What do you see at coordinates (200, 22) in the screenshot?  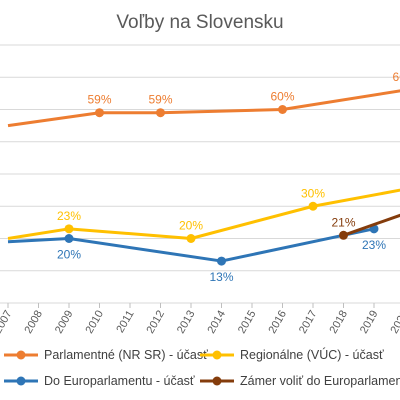 I see `chart-title: Voľby na Slovensku` at bounding box center [200, 22].